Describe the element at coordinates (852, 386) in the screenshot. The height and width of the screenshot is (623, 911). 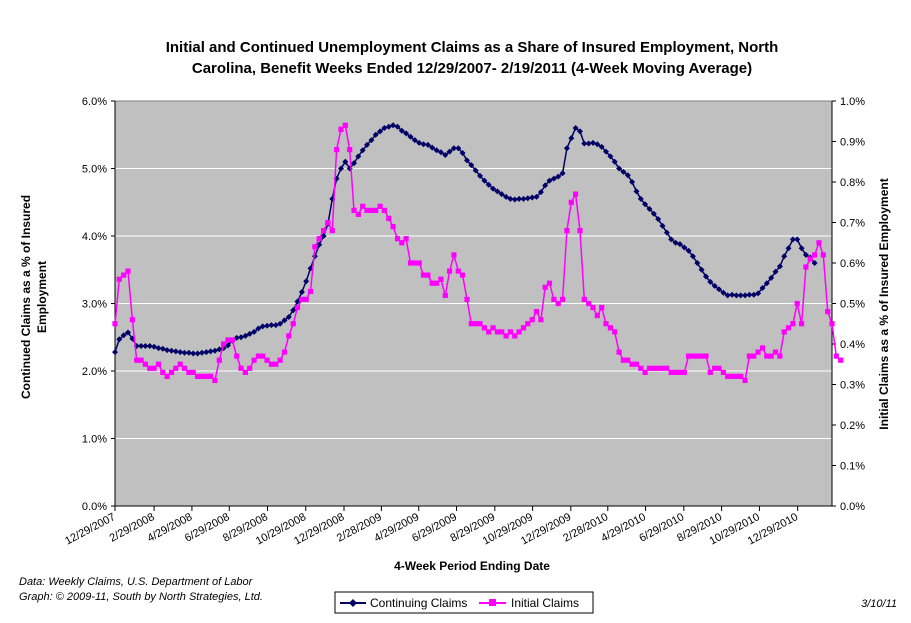
I see `y-right-tick-label: 0.3%` at that location.